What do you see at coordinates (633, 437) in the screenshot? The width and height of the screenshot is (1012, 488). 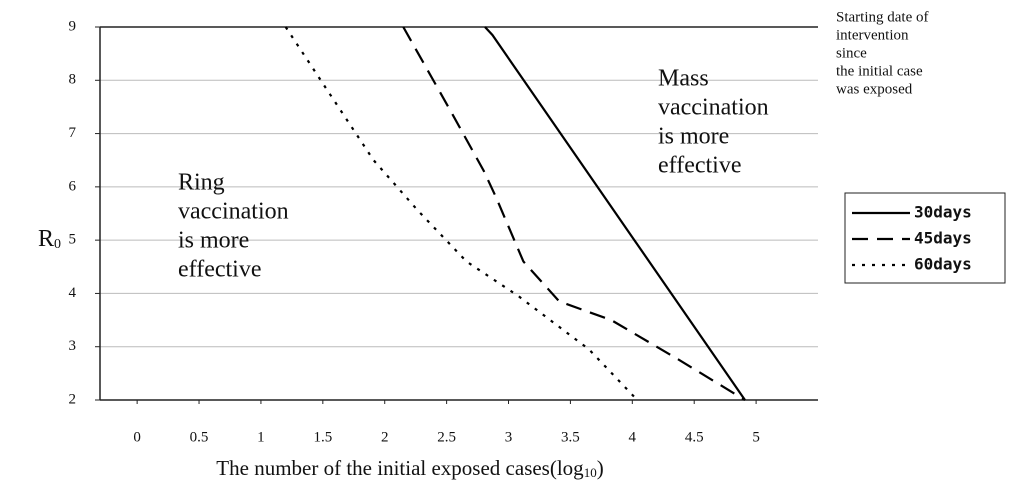 I see `x-tick-label: 4` at bounding box center [633, 437].